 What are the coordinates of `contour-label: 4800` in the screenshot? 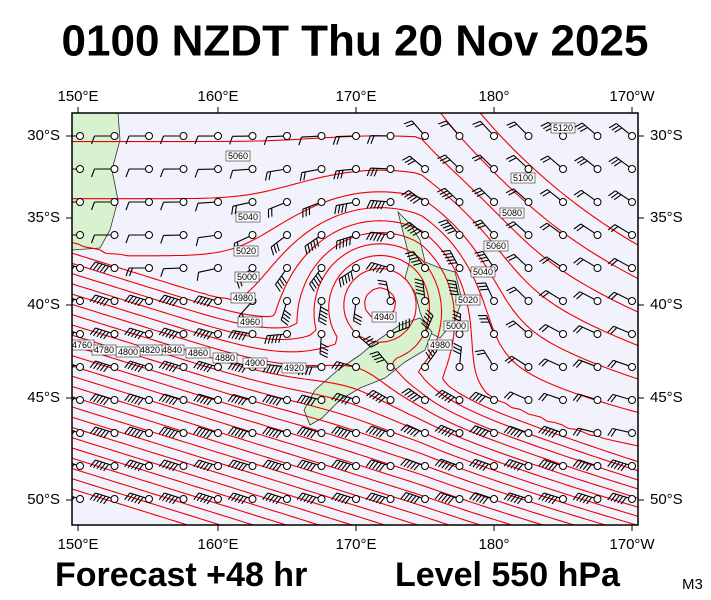 It's located at (128, 352).